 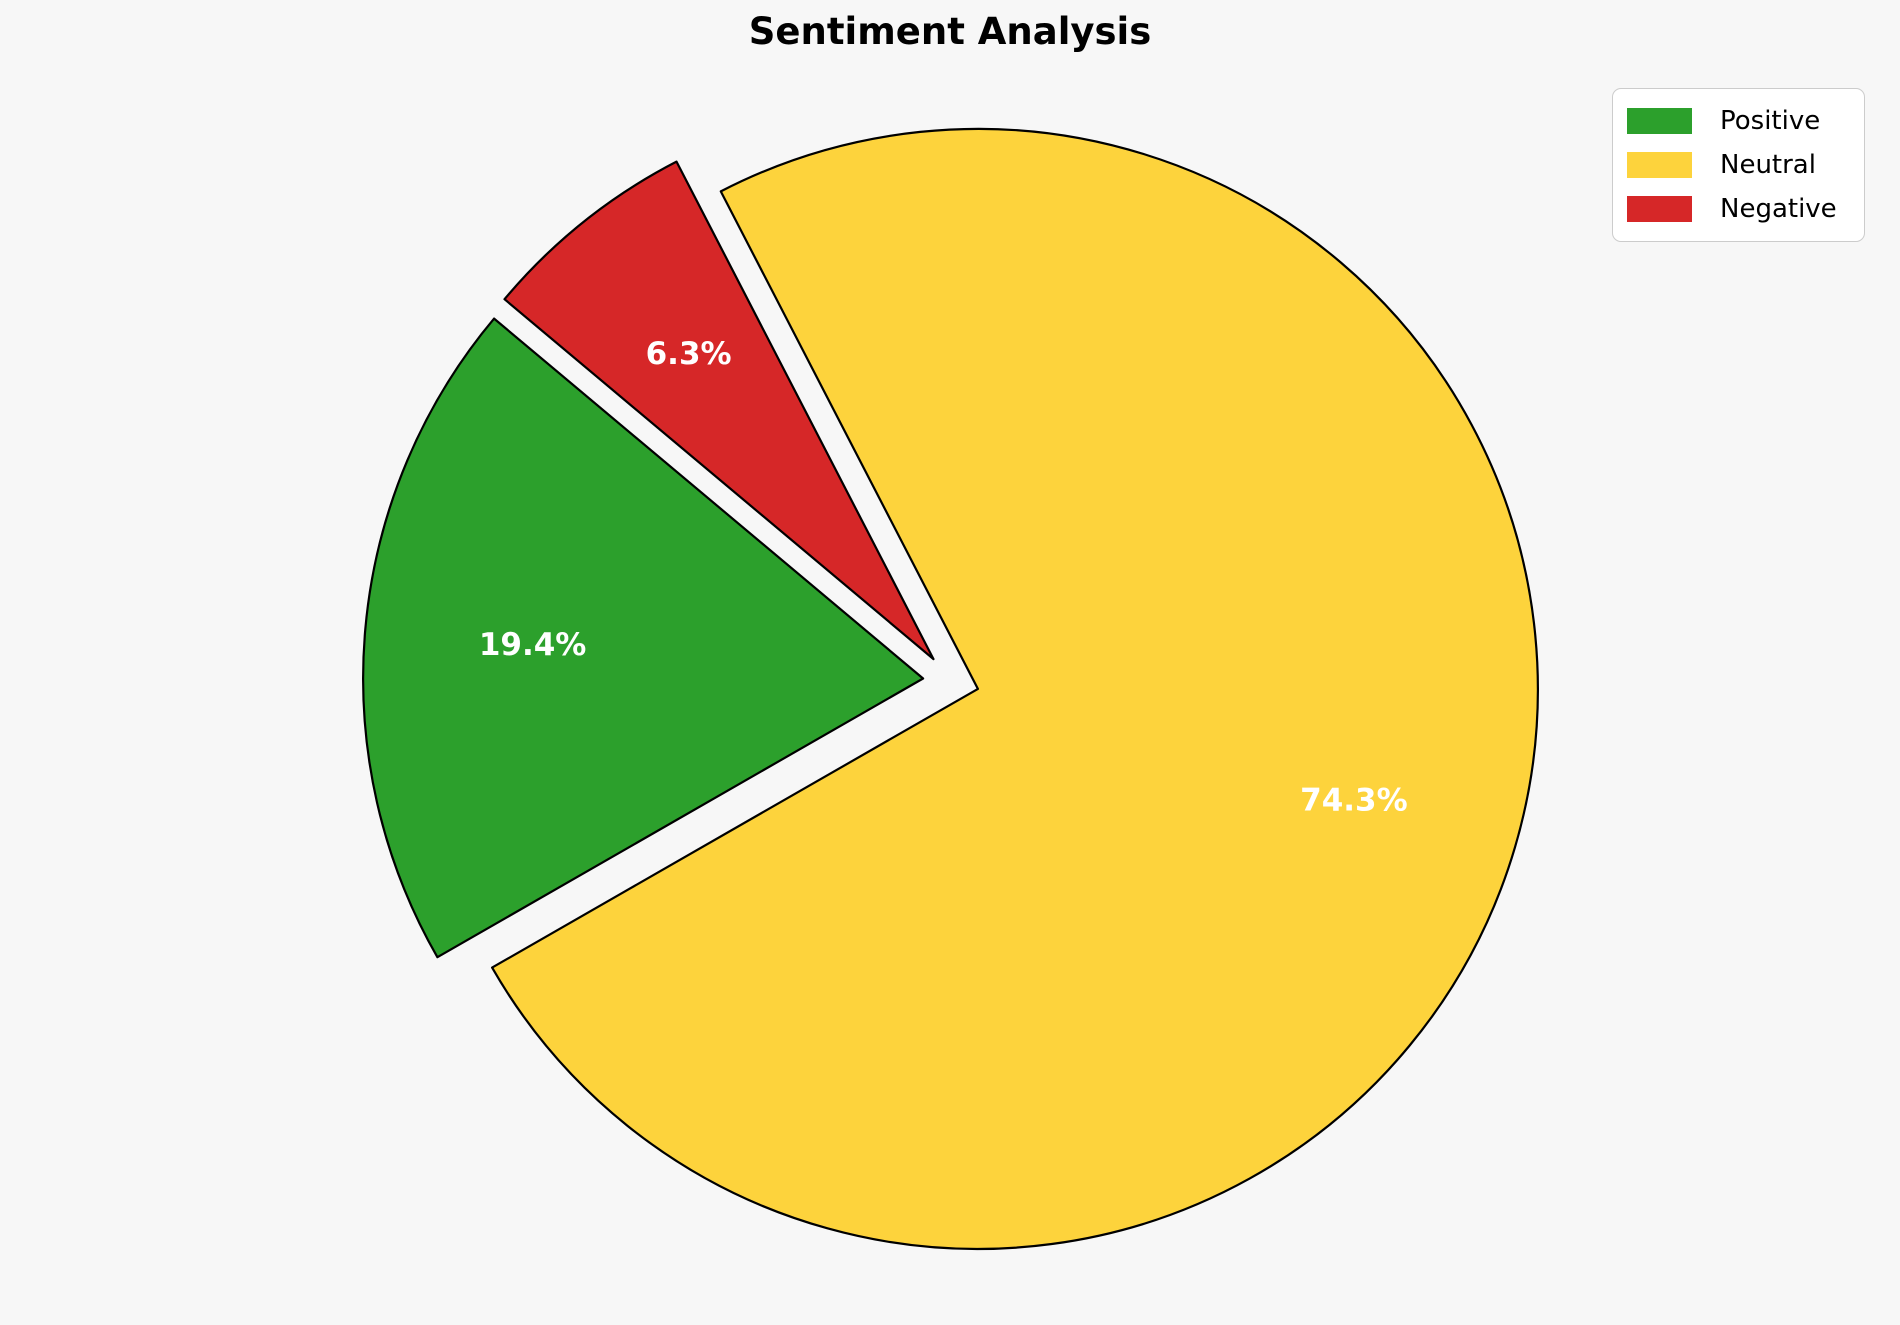 What do you see at coordinates (1768, 165) in the screenshot?
I see `legend-label: Neutral` at bounding box center [1768, 165].